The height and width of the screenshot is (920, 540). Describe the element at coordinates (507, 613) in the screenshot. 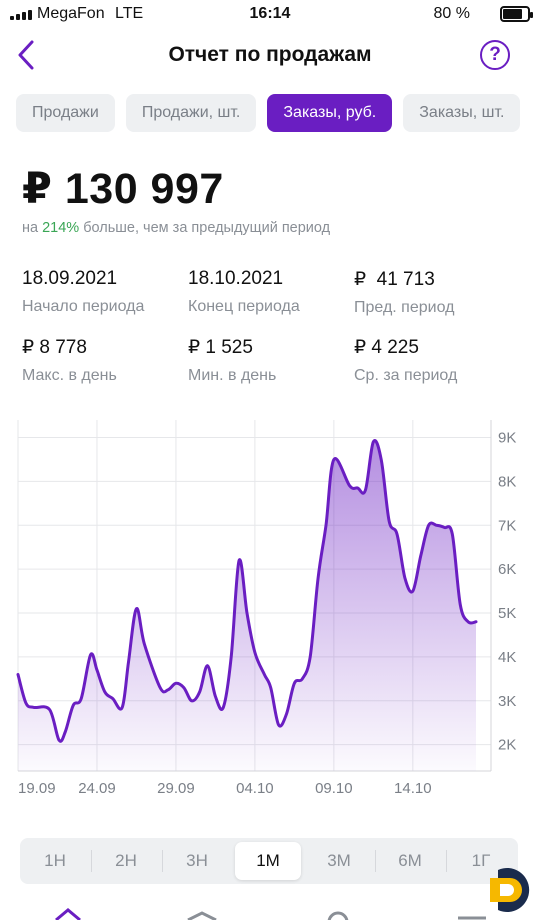

I see `y-tick-label: 5K` at that location.